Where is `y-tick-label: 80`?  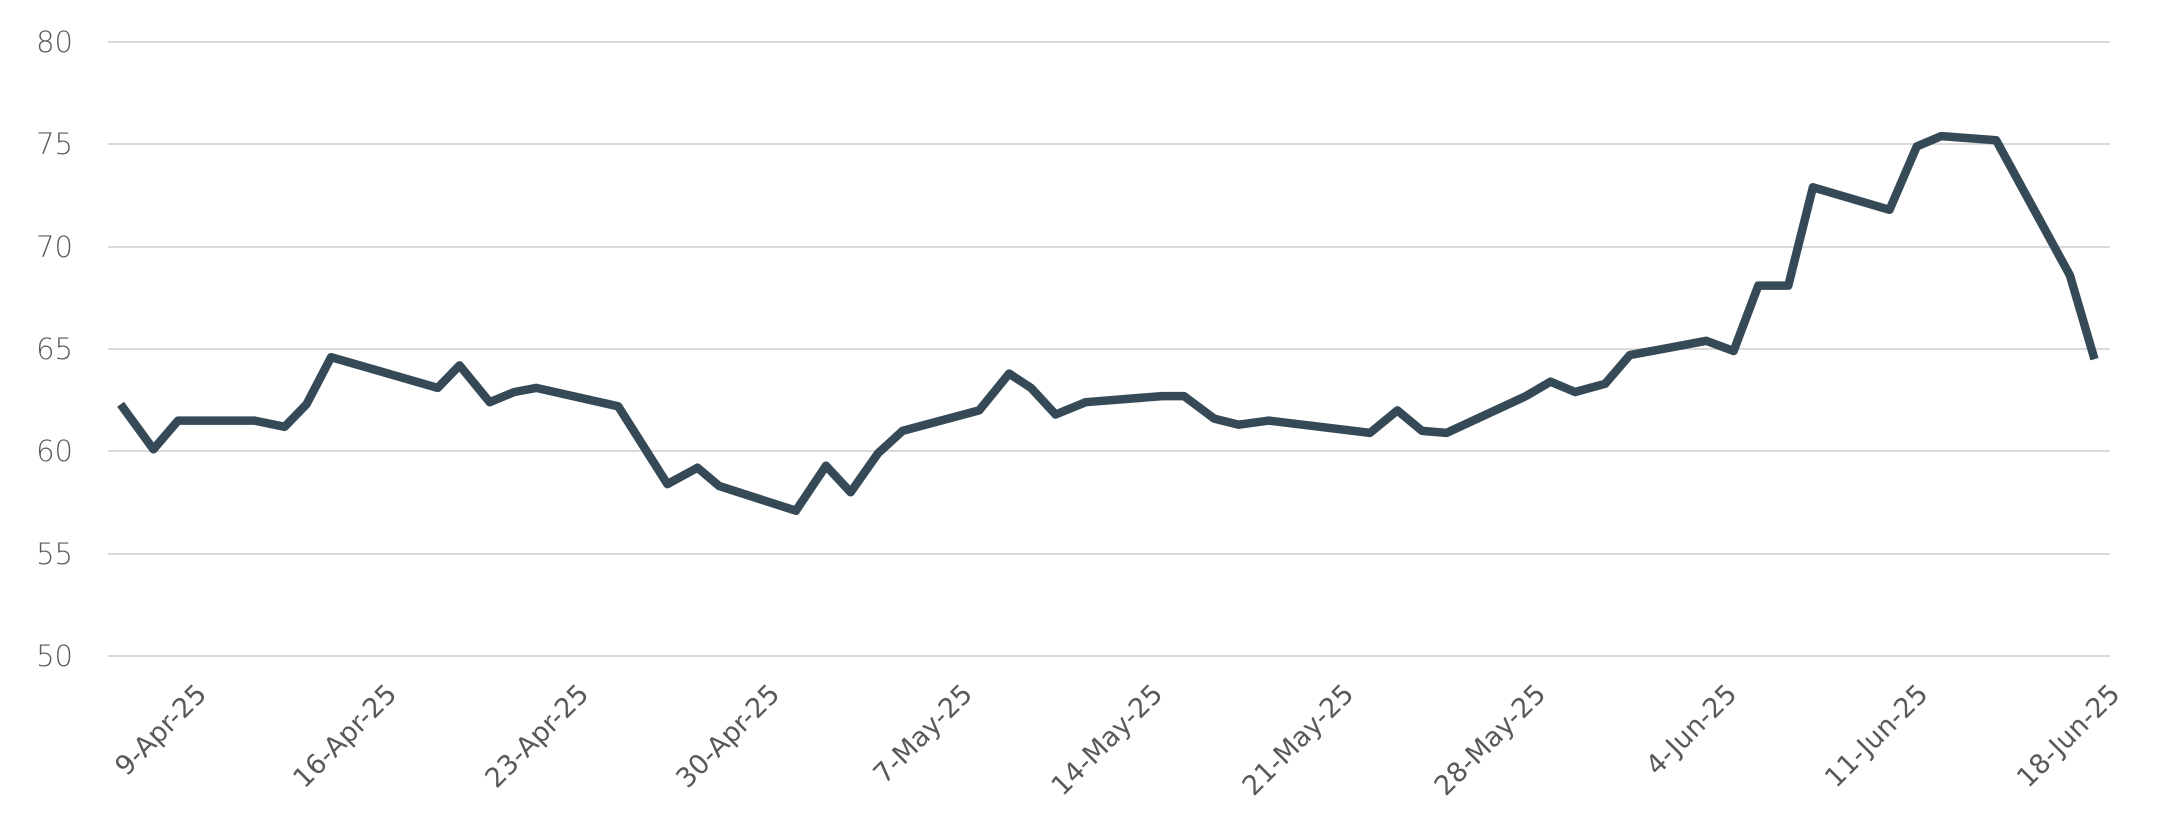 y-tick-label: 80 is located at coordinates (54, 42).